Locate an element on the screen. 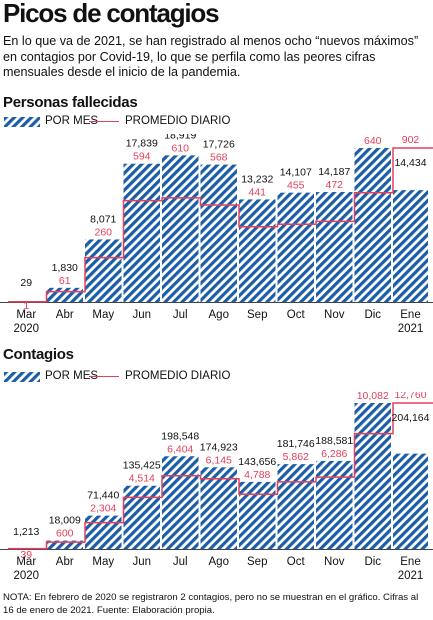  bar-value-label: 14,434 is located at coordinates (410, 163).